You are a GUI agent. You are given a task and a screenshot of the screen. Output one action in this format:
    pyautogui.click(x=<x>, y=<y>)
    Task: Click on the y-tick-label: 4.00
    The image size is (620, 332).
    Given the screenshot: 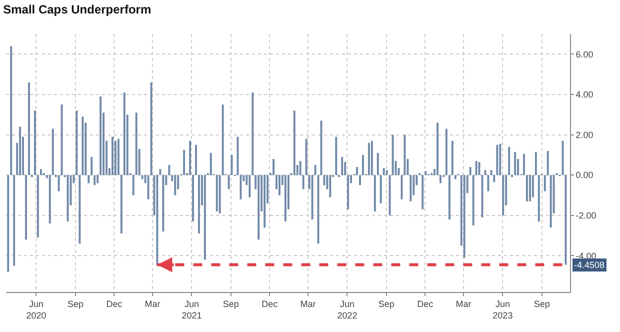 What is the action you would take?
    pyautogui.click(x=585, y=95)
    